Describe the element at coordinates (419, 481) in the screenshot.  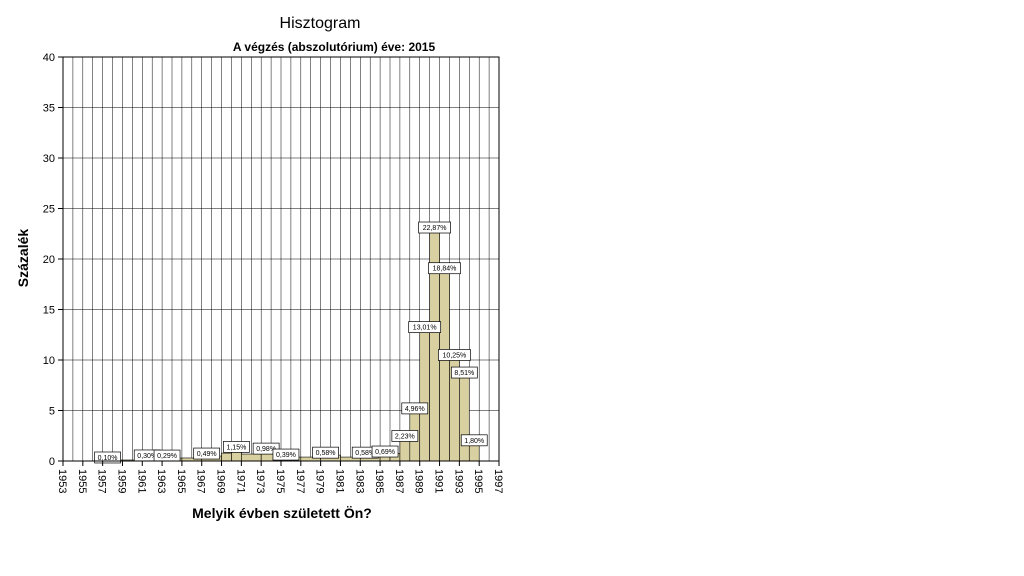
I see `x-tick-label: 1989` at that location.